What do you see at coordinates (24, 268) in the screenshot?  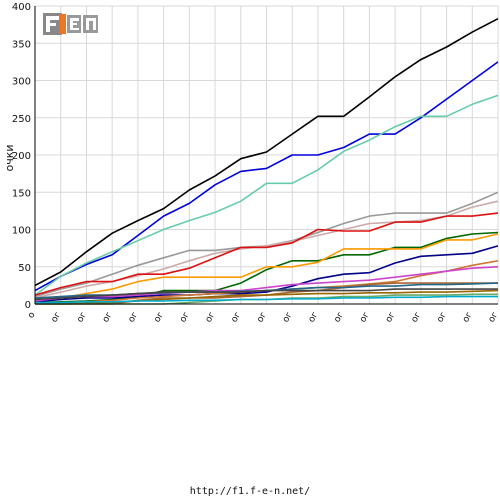 I see `y-tick-label: 50` at bounding box center [24, 268].